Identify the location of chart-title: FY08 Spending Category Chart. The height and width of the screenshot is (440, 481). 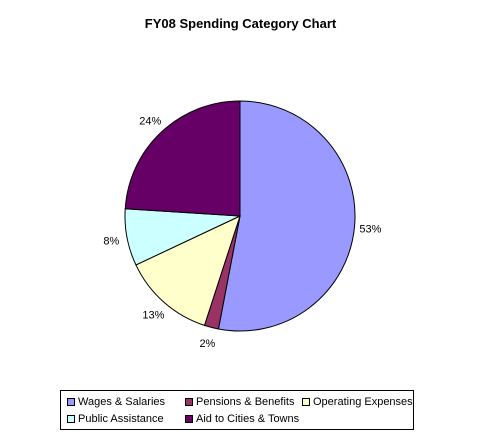
(240, 23).